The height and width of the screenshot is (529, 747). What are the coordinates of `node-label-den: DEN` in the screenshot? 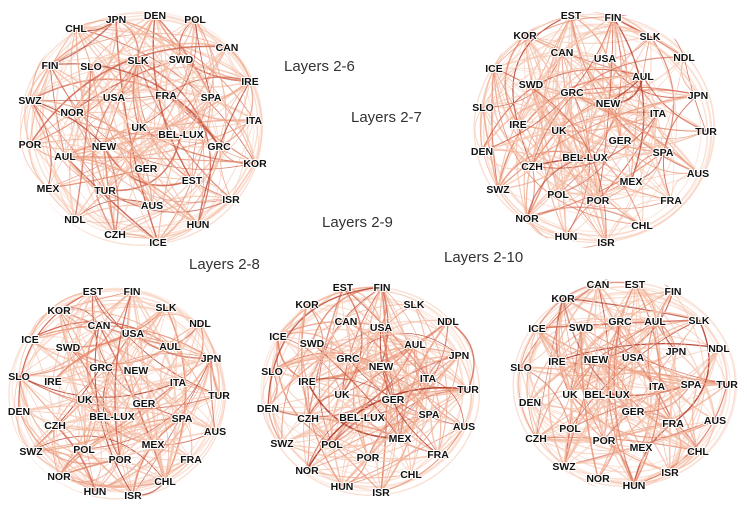 It's located at (530, 403).